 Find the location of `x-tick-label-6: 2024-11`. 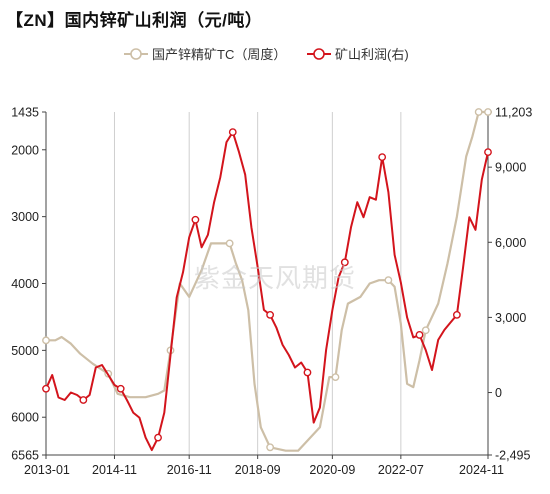

x-tick-label-6: 2024-11 is located at coordinates (481, 470).